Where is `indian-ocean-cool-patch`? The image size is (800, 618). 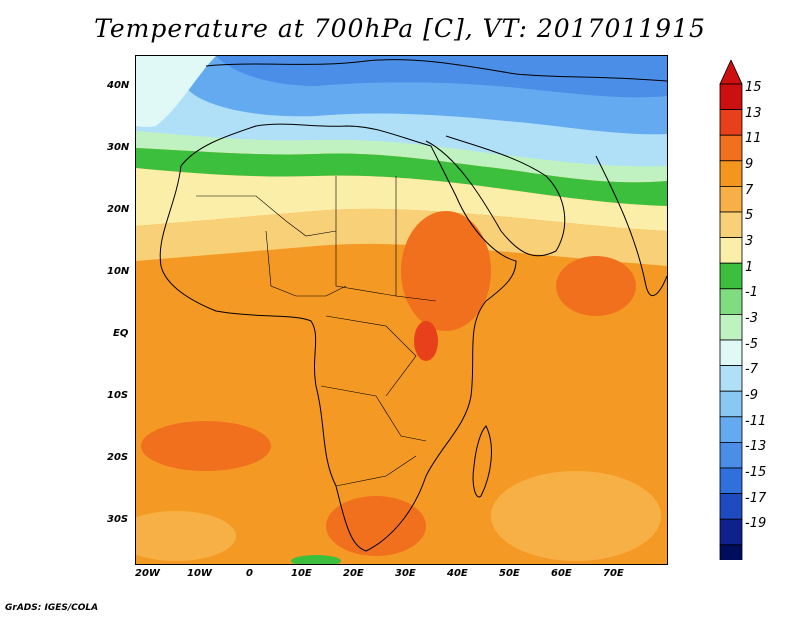 indian-ocean-cool-patch is located at coordinates (576, 516).